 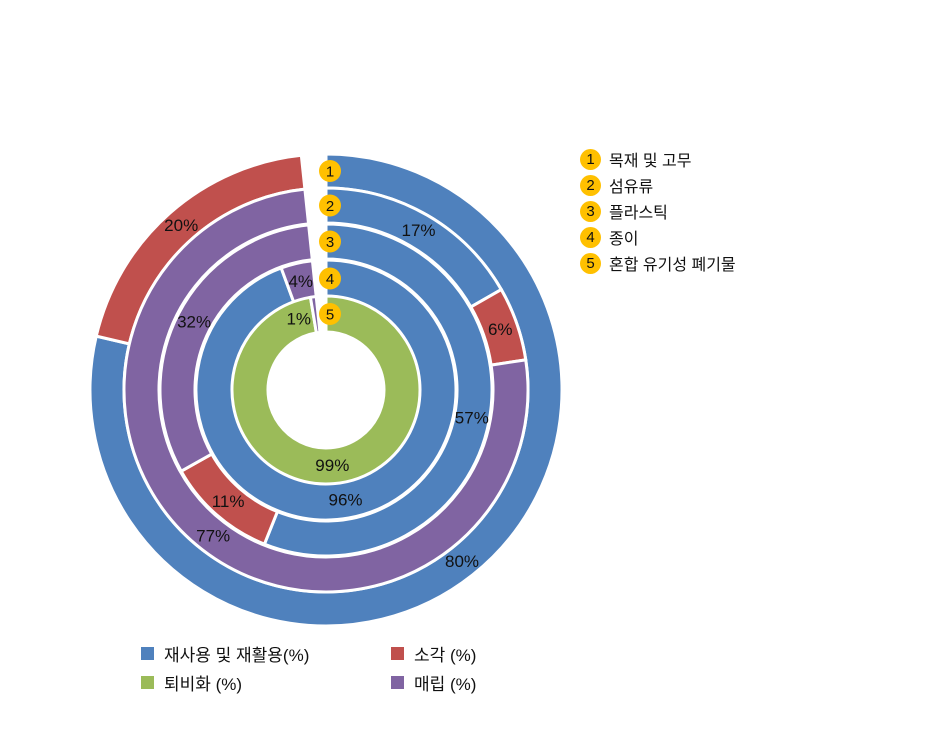 What do you see at coordinates (624, 239) in the screenshot?
I see `category-label: 종이` at bounding box center [624, 239].